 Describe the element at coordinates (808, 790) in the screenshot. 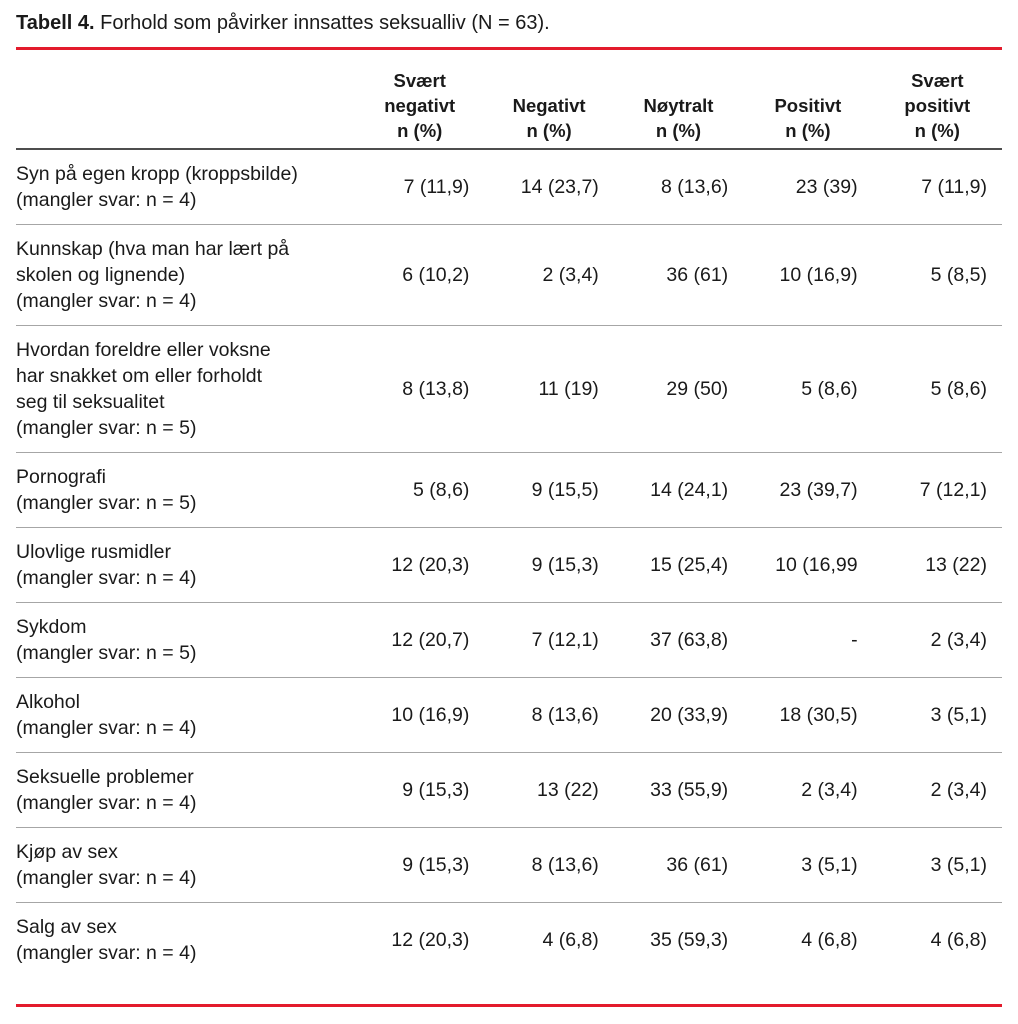

I see `cell-positivt: 2 (3,4)` at that location.